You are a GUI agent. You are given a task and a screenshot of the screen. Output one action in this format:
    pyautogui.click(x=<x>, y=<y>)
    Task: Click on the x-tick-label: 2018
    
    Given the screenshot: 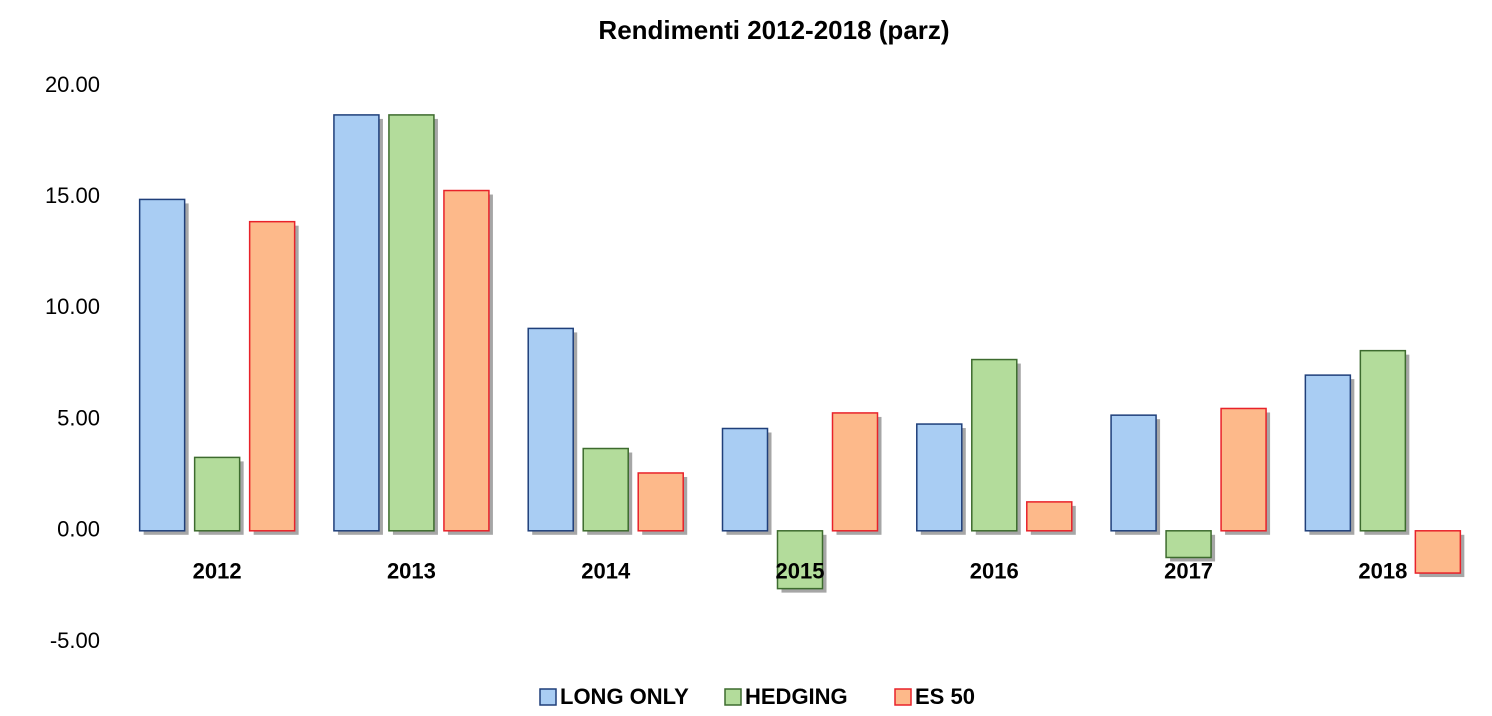 What is the action you would take?
    pyautogui.click(x=1382, y=571)
    